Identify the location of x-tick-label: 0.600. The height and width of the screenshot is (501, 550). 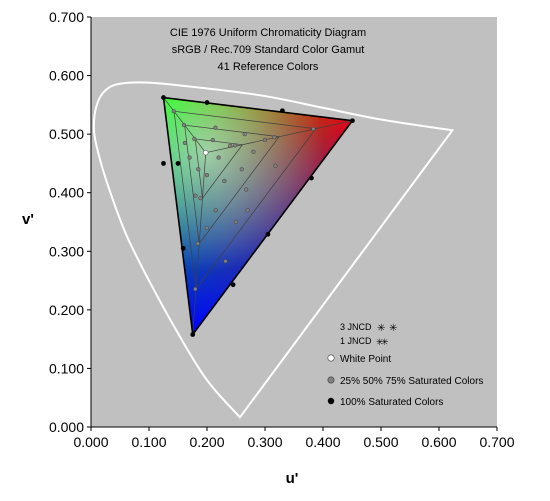
(438, 442).